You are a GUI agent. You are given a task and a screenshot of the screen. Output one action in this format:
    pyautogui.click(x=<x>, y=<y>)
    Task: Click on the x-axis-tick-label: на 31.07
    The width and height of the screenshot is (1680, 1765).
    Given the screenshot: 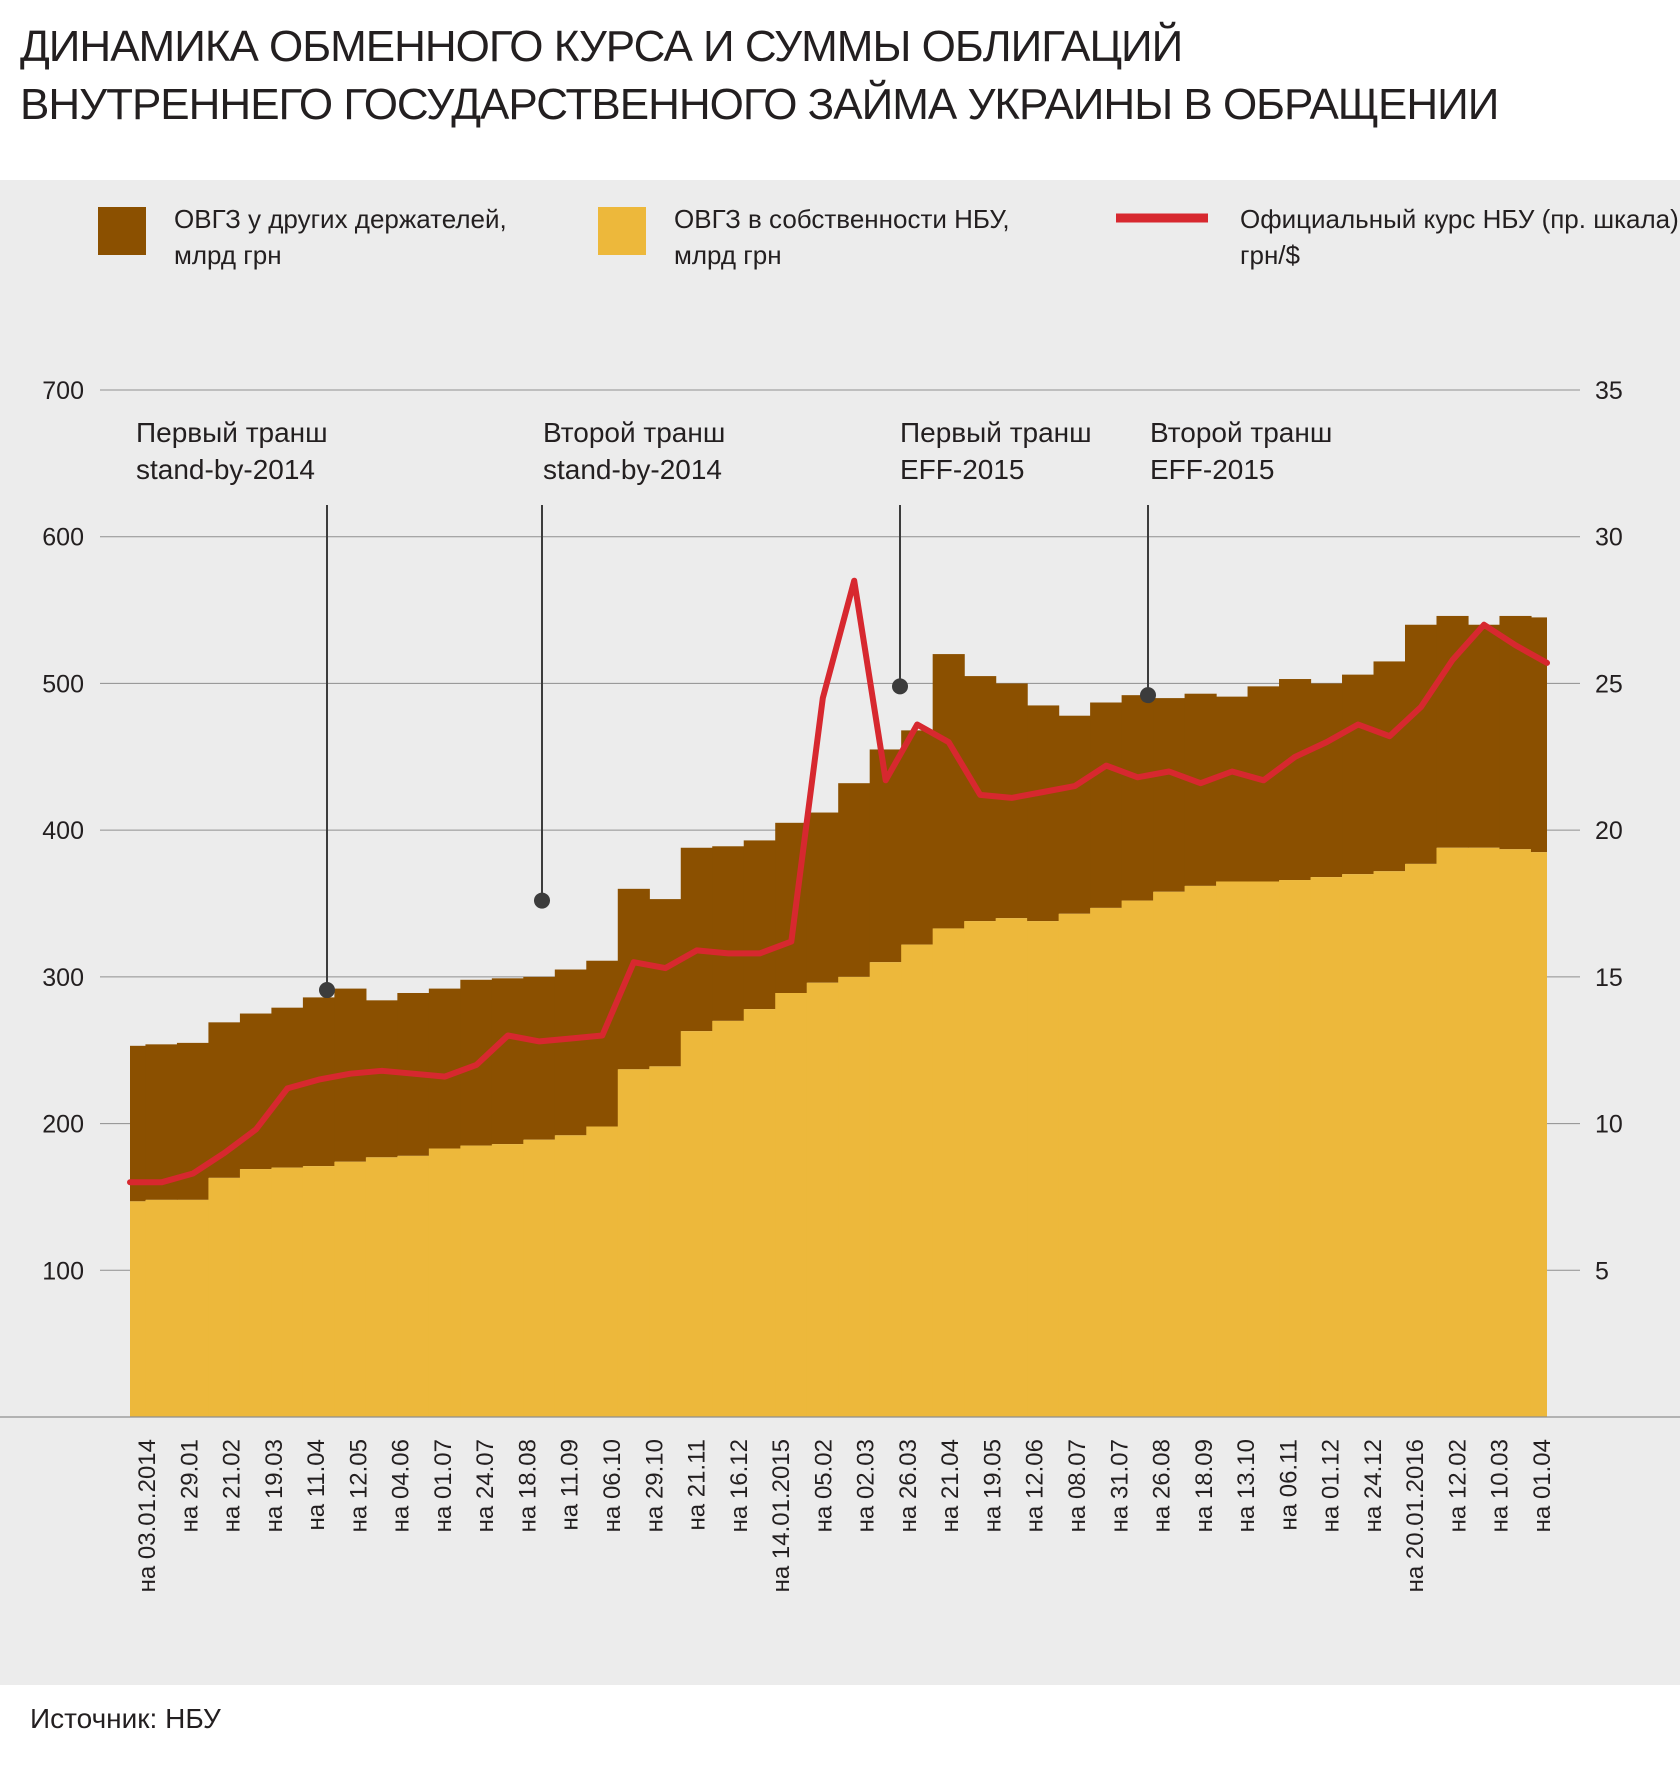 What is the action you would take?
    pyautogui.click(x=1119, y=1485)
    